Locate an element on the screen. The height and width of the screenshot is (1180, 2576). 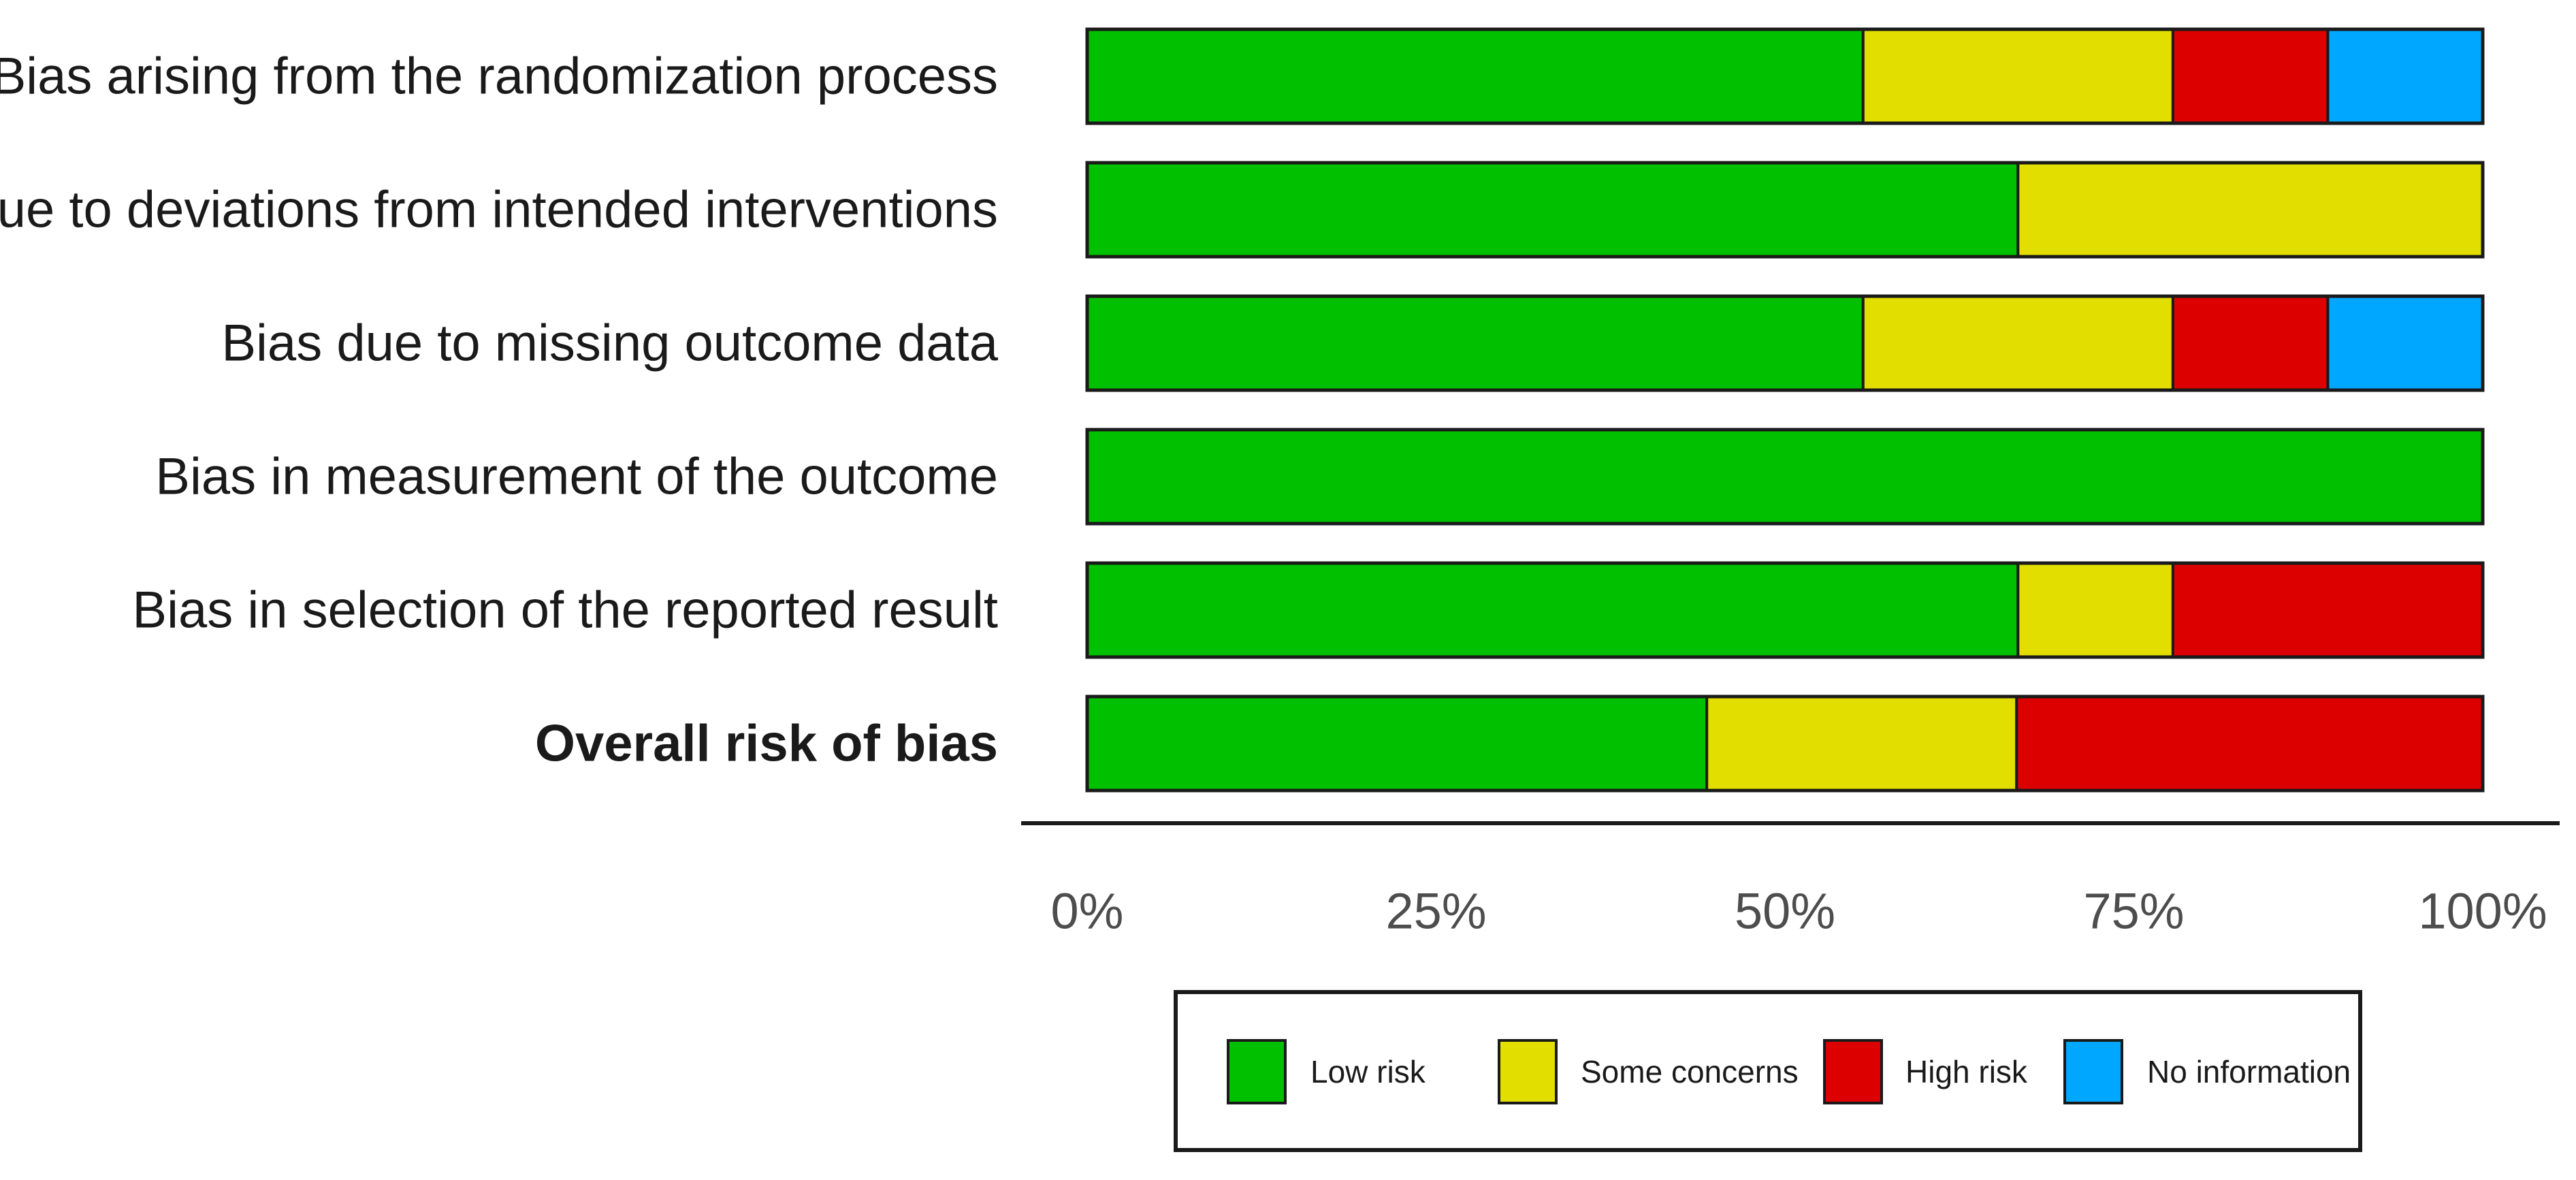
x-tick-label: 0% is located at coordinates (1087, 911).